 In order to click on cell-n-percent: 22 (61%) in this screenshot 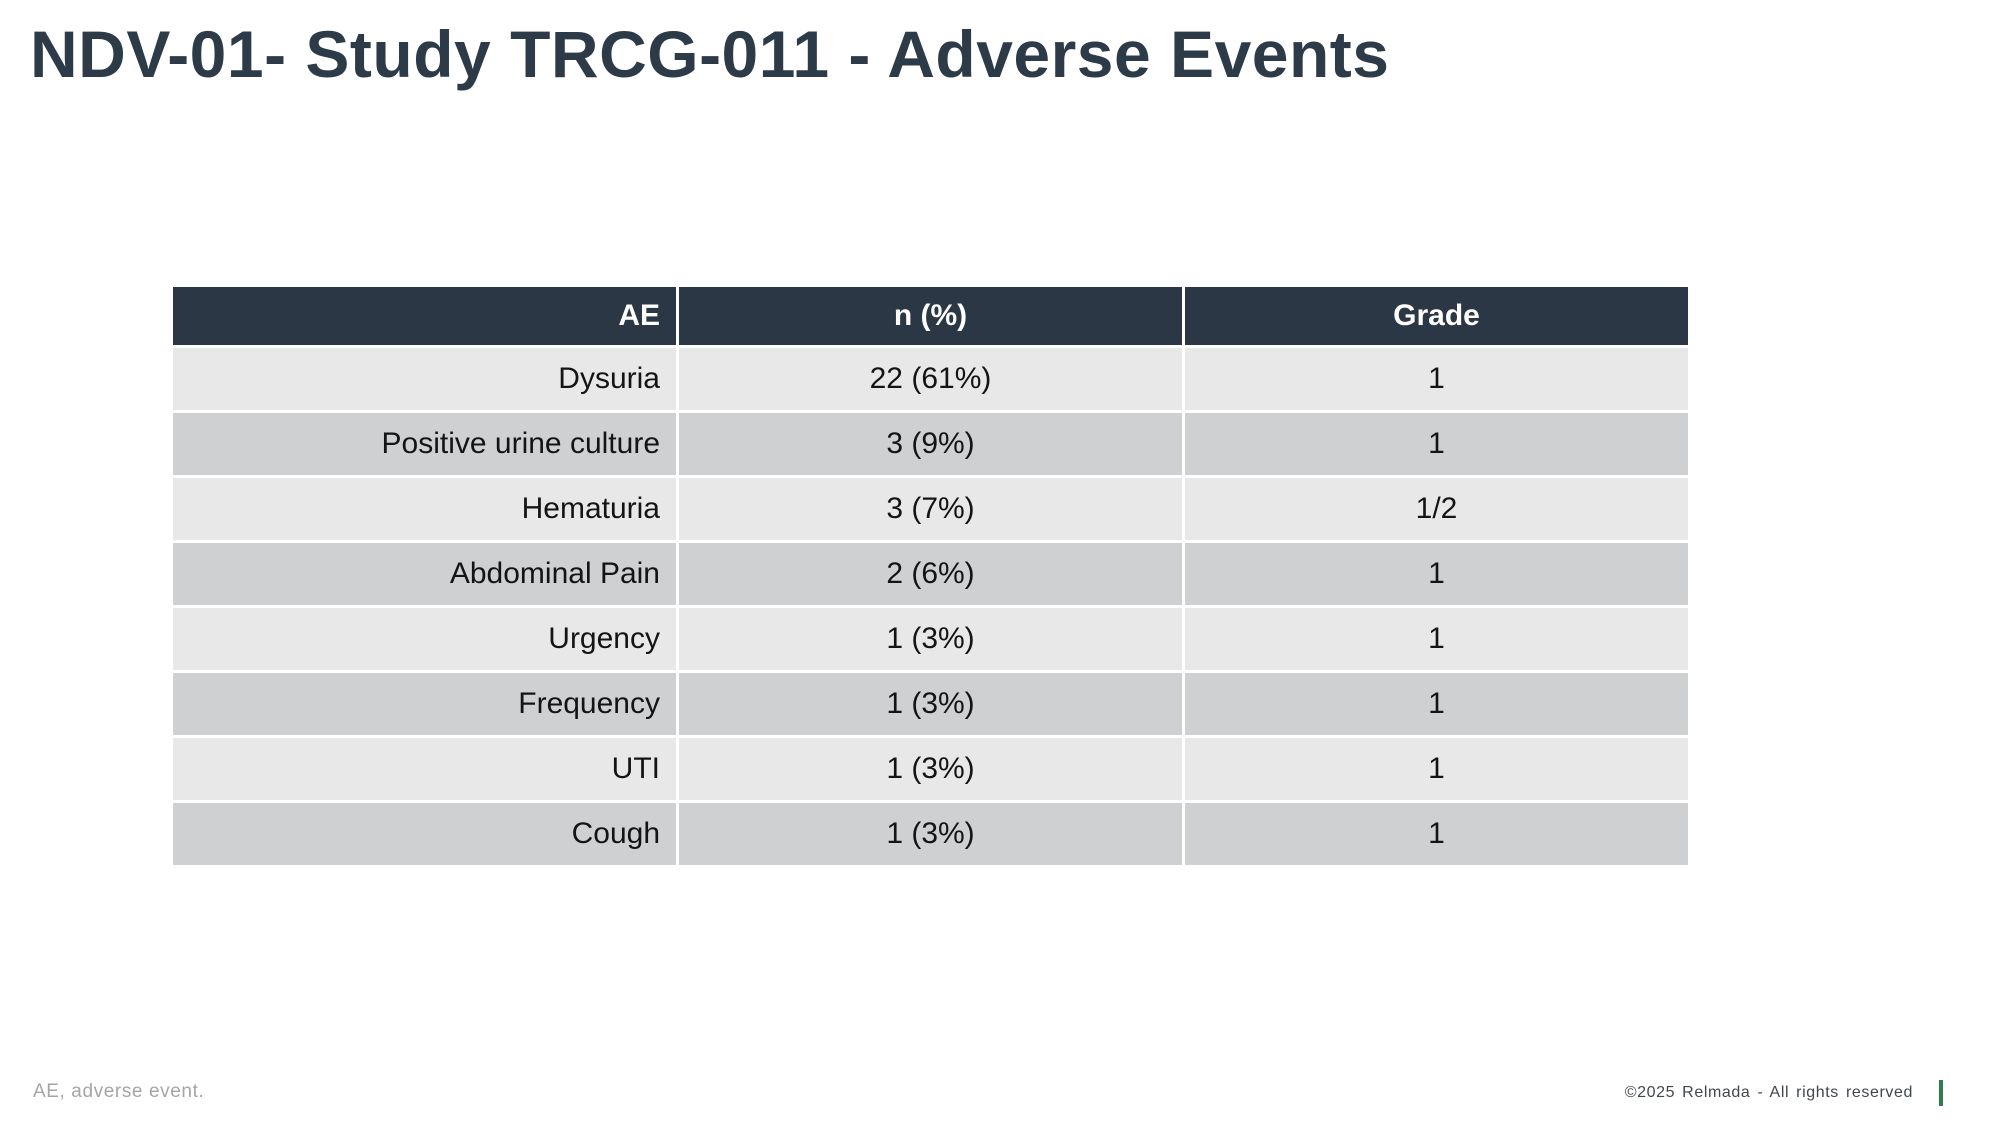, I will do `click(930, 379)`.